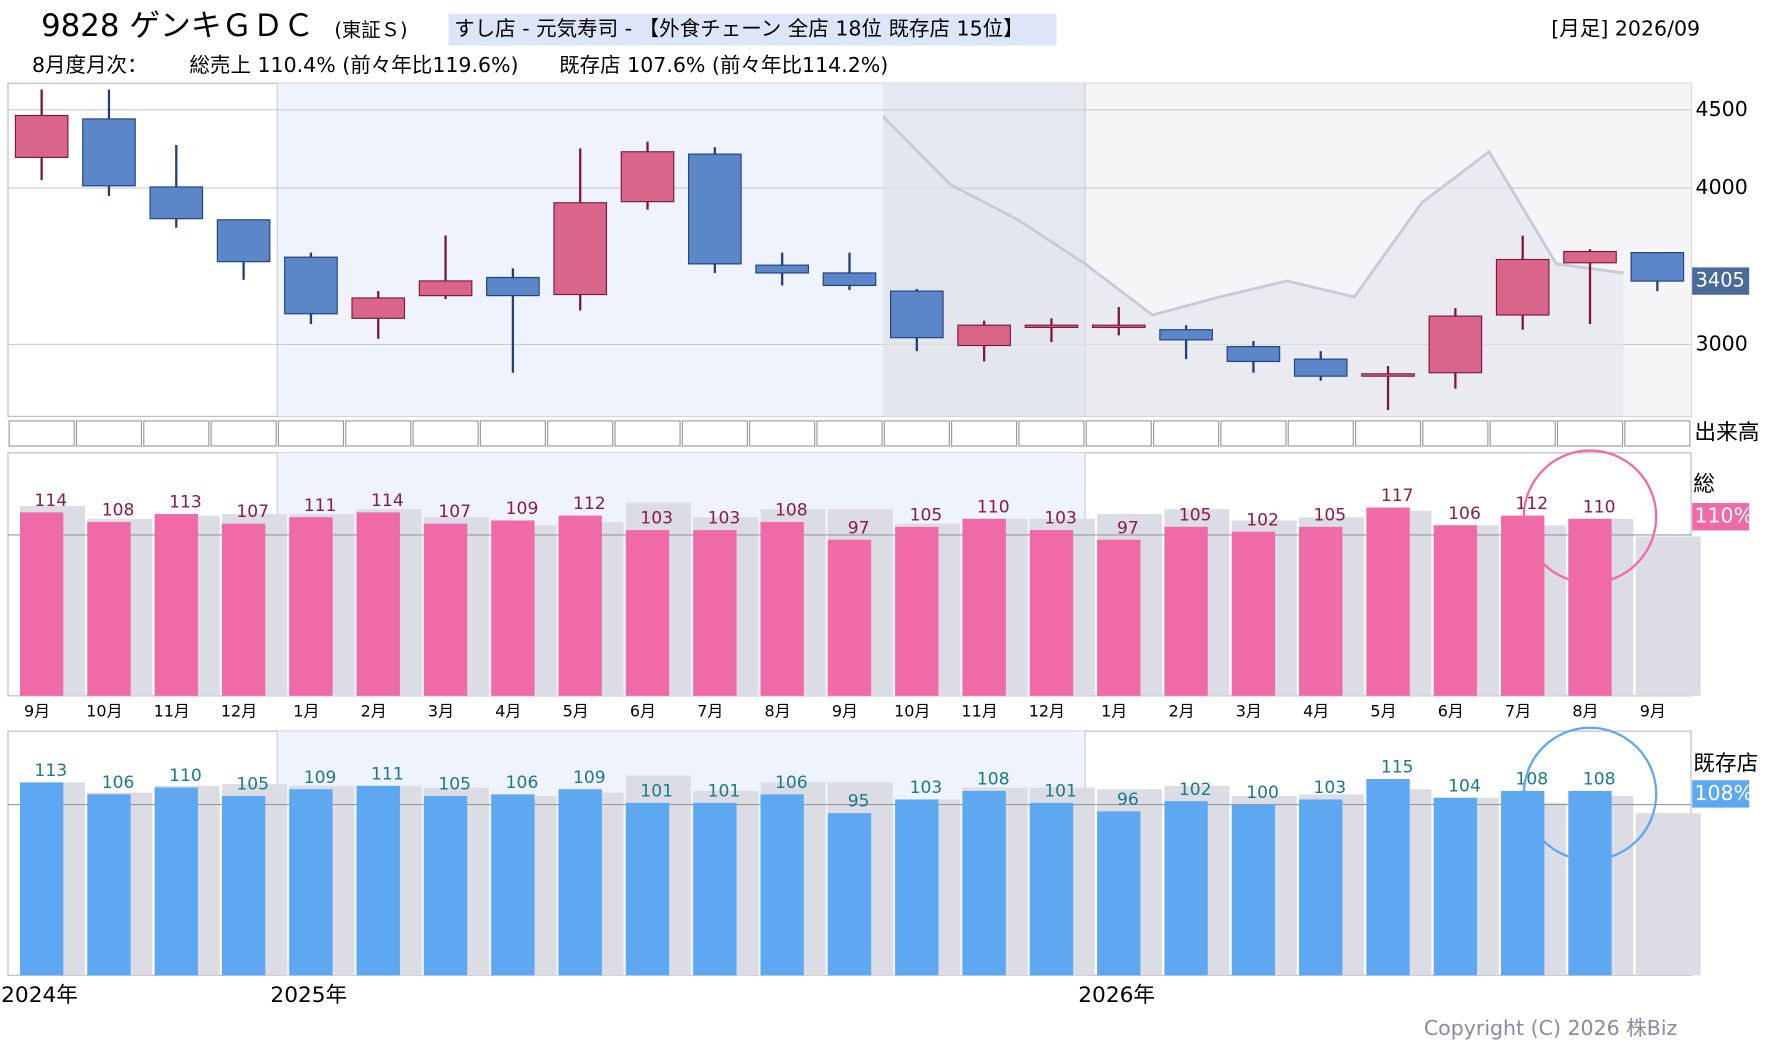  Describe the element at coordinates (370, 29) in the screenshot. I see `market: (東証Ｓ)` at that location.